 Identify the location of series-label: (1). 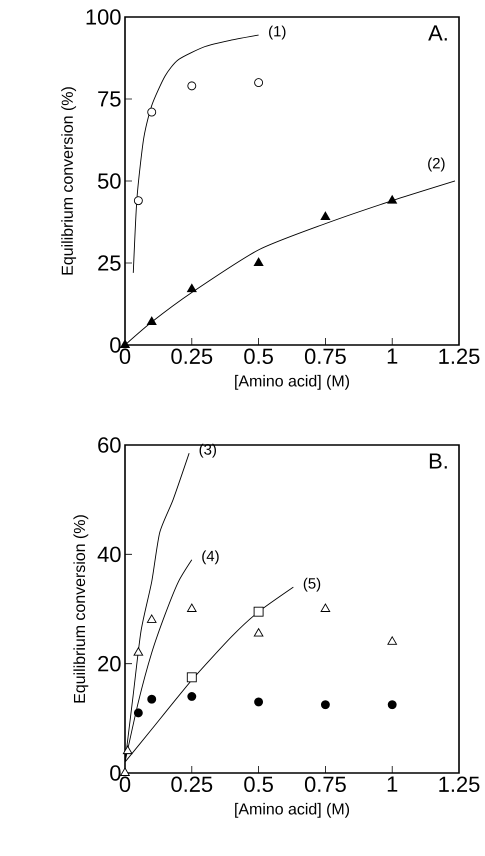
(277, 33).